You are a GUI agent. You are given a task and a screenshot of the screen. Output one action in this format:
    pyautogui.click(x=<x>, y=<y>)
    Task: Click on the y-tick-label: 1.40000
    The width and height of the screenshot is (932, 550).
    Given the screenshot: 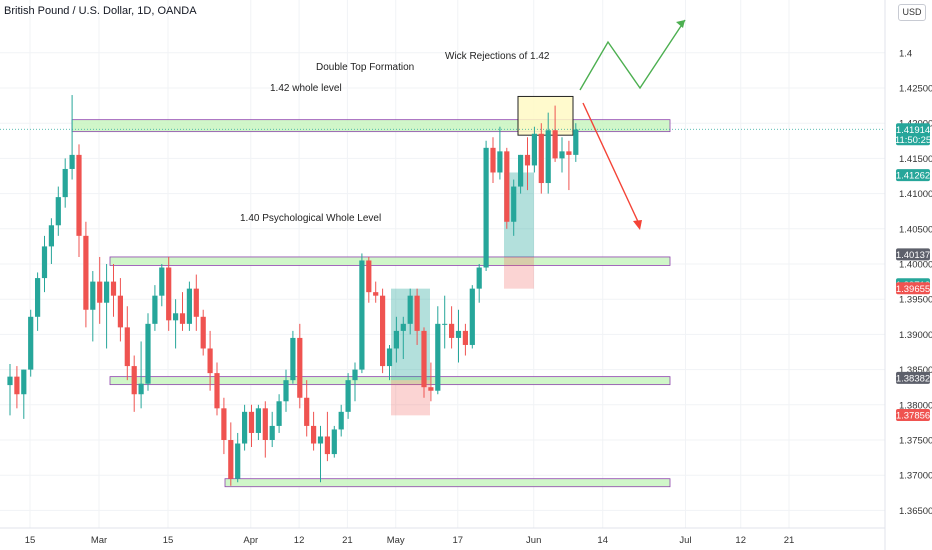 What is the action you would take?
    pyautogui.click(x=915, y=265)
    